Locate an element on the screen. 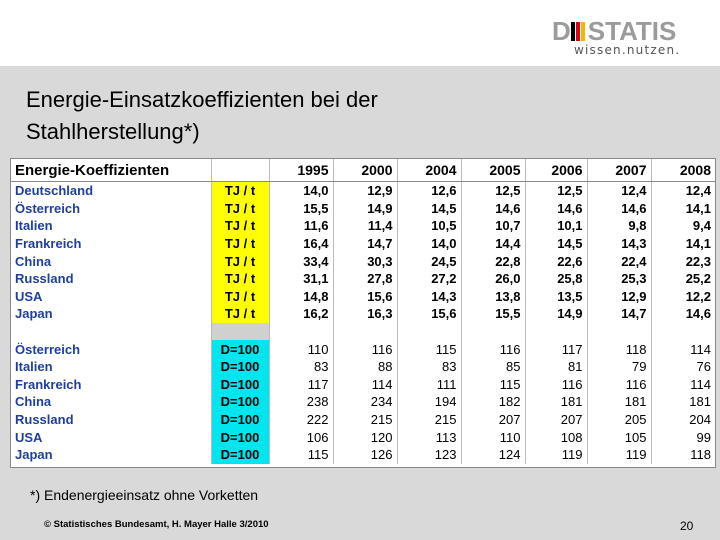 Image resolution: width=720 pixels, height=540 pixels. header-year: 2008 is located at coordinates (683, 170).